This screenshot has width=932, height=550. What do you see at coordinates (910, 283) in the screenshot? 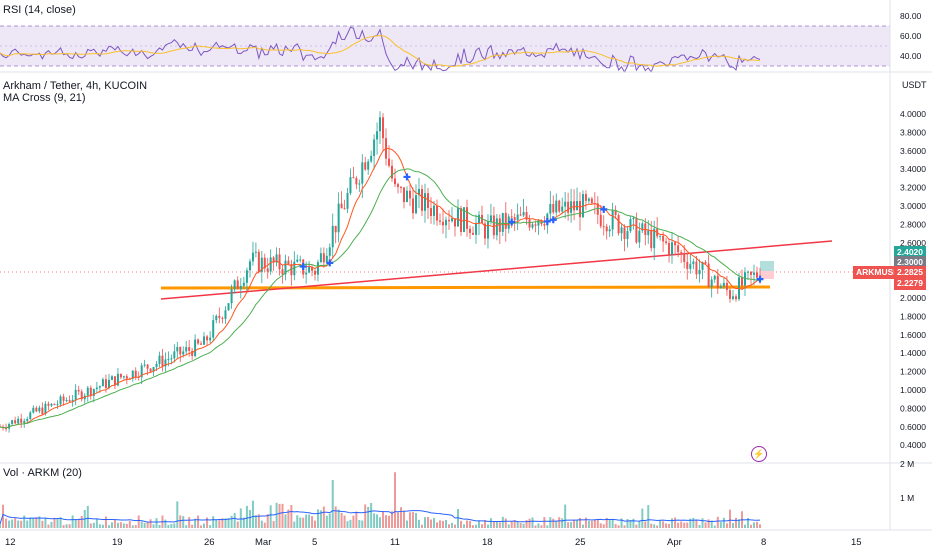
I see `stop-price-tag: 2.2279` at bounding box center [910, 283].